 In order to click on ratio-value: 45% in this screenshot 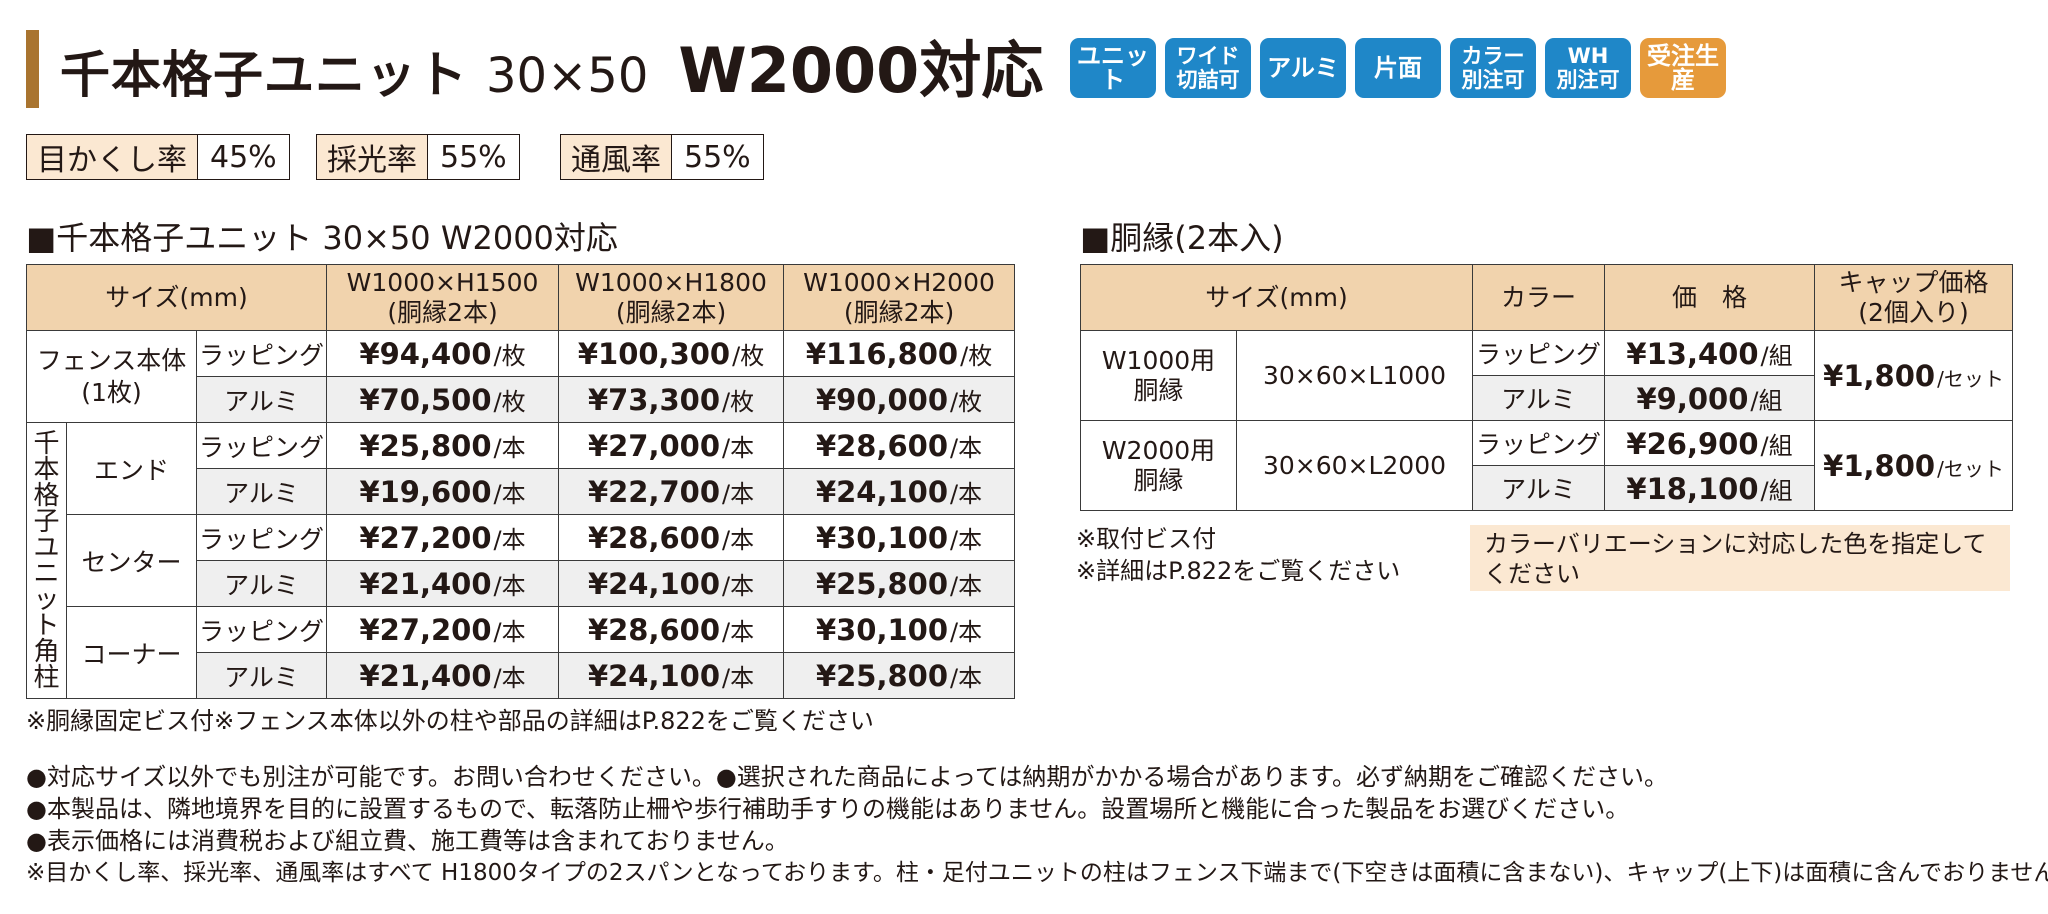, I will do `click(243, 157)`.